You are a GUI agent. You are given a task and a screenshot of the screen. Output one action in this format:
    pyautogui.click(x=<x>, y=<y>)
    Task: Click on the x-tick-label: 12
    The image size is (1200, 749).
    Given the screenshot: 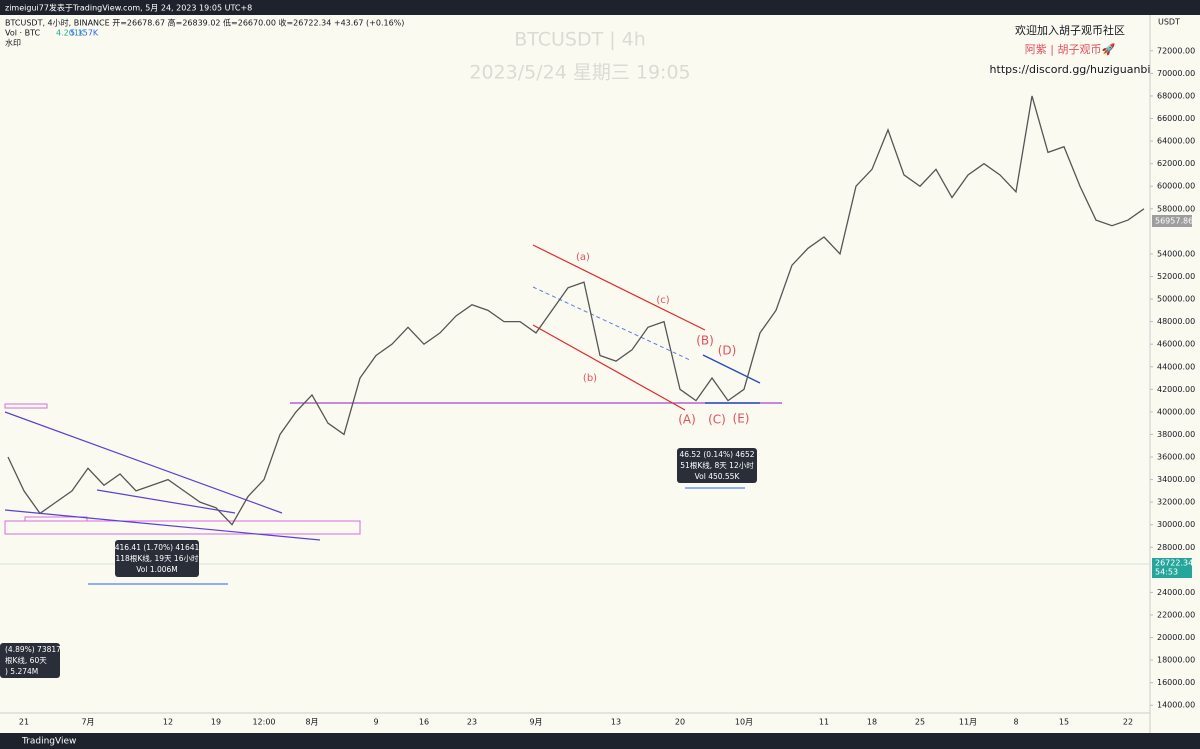 What is the action you would take?
    pyautogui.click(x=168, y=722)
    